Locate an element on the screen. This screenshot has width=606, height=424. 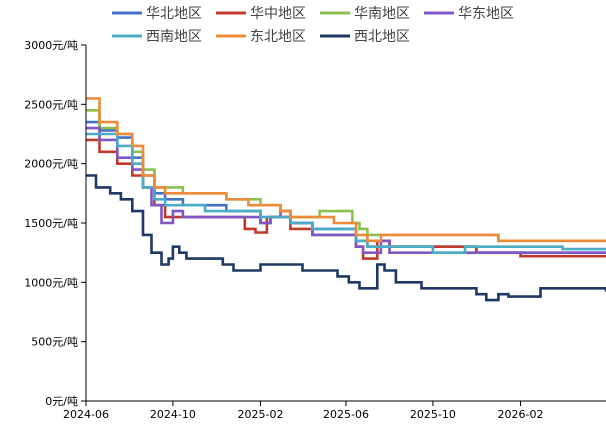
x-tick-label: 2026-02 is located at coordinates (521, 414).